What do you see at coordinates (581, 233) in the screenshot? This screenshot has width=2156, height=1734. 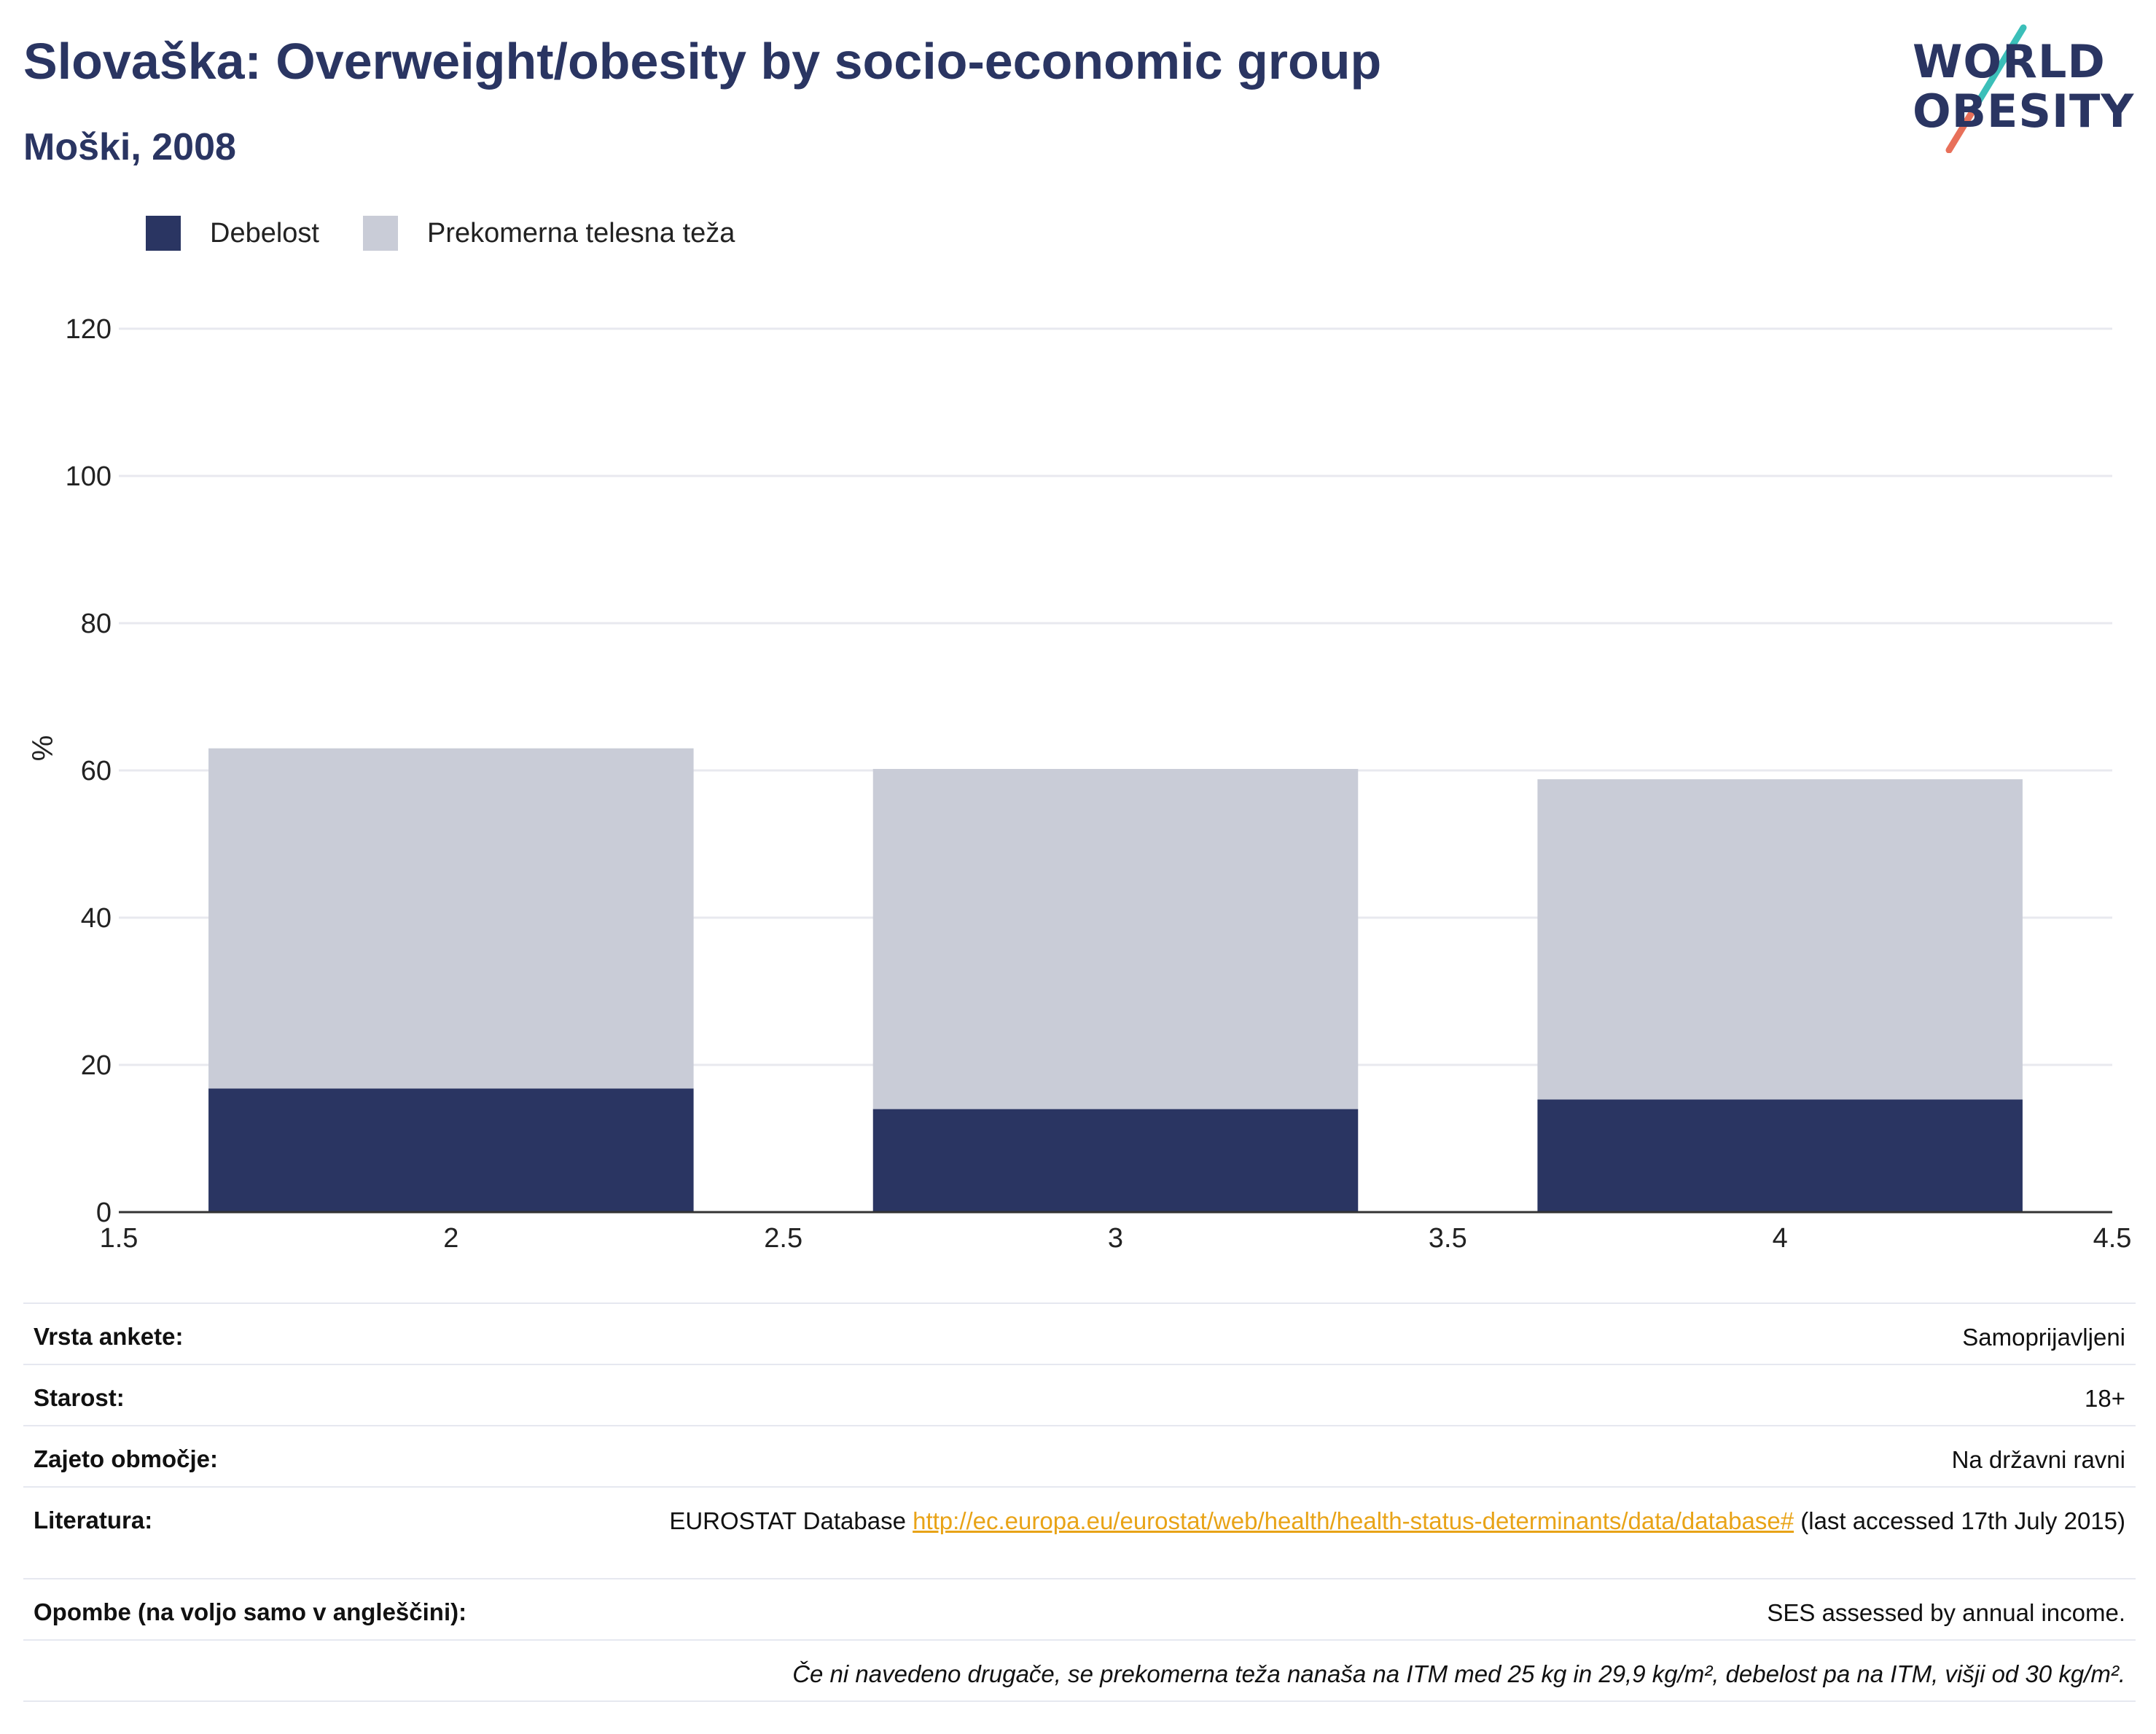 I see `legend-label-prekomerna: Prekomerna telesna teža` at bounding box center [581, 233].